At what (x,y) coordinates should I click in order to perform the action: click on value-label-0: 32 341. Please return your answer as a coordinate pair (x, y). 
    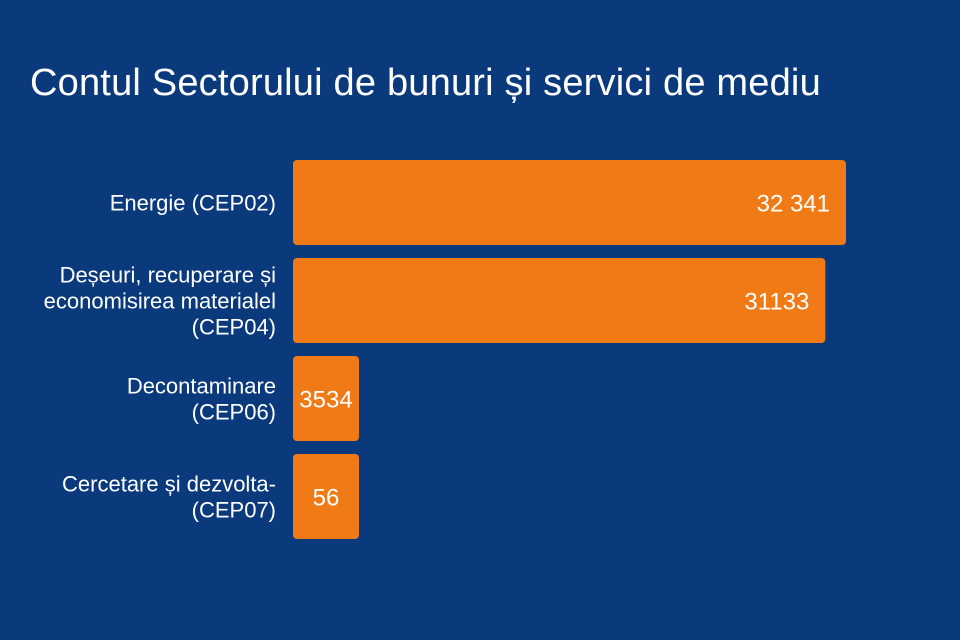
    Looking at the image, I should click on (793, 204).